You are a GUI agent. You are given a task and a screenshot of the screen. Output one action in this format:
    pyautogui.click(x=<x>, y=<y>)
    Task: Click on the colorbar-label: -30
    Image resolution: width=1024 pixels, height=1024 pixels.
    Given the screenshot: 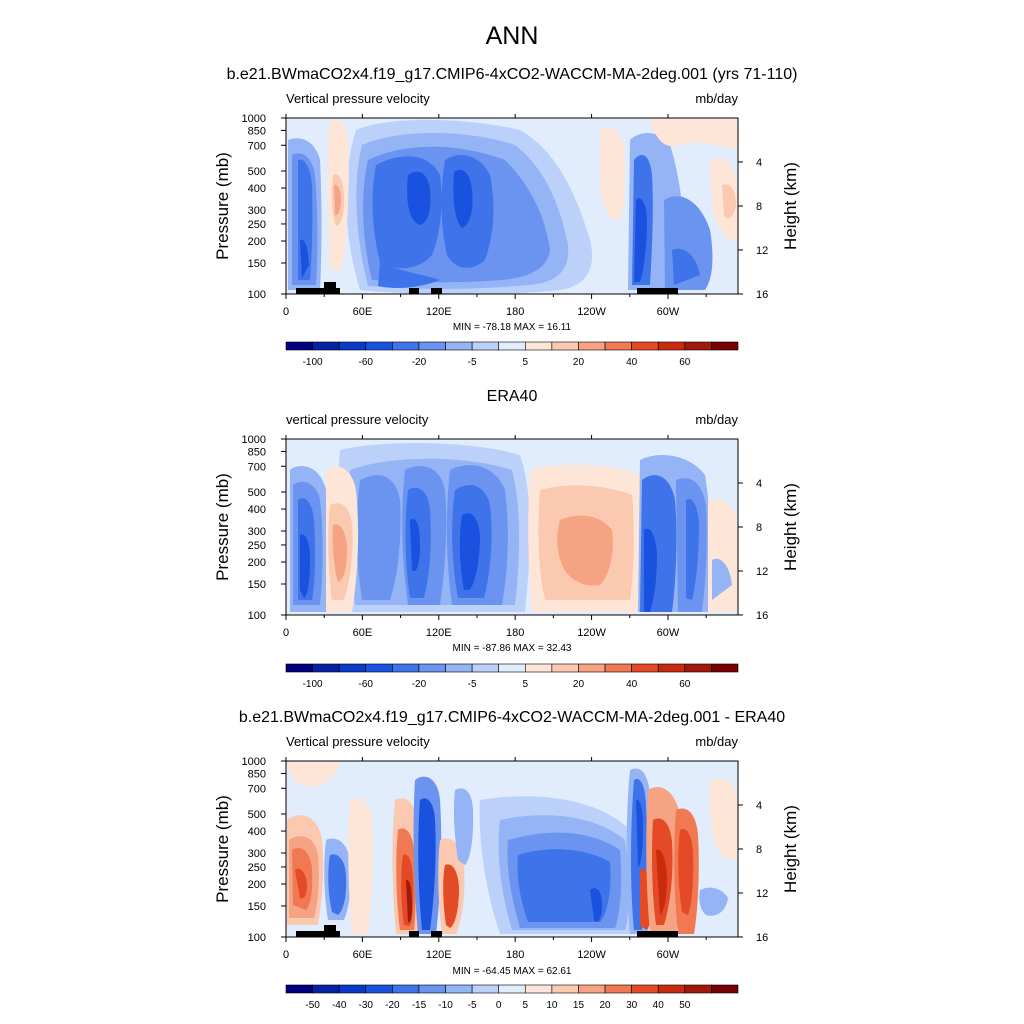 What is the action you would take?
    pyautogui.click(x=366, y=1005)
    